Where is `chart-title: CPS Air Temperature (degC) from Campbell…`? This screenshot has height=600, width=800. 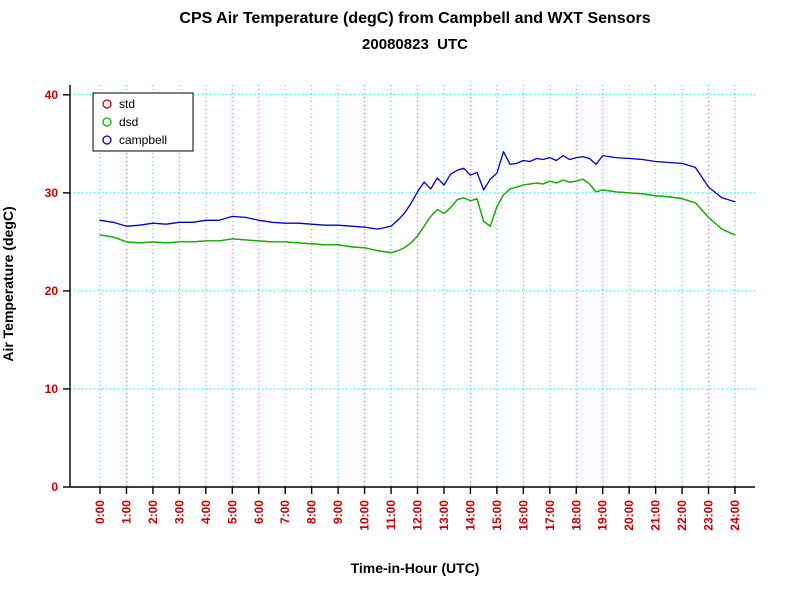
chart-title: CPS Air Temperature (degC) from Campbell… is located at coordinates (415, 18).